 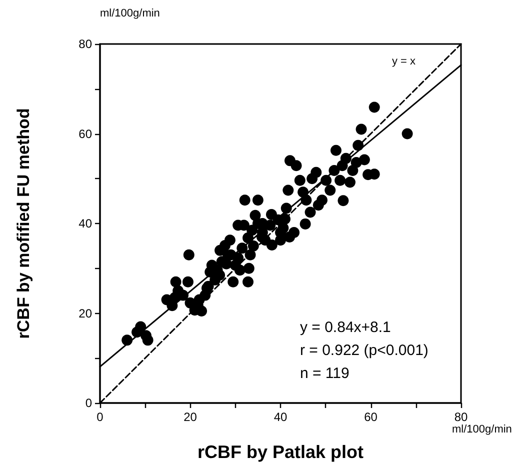 I want to click on x-tick-label: 40, so click(x=281, y=417).